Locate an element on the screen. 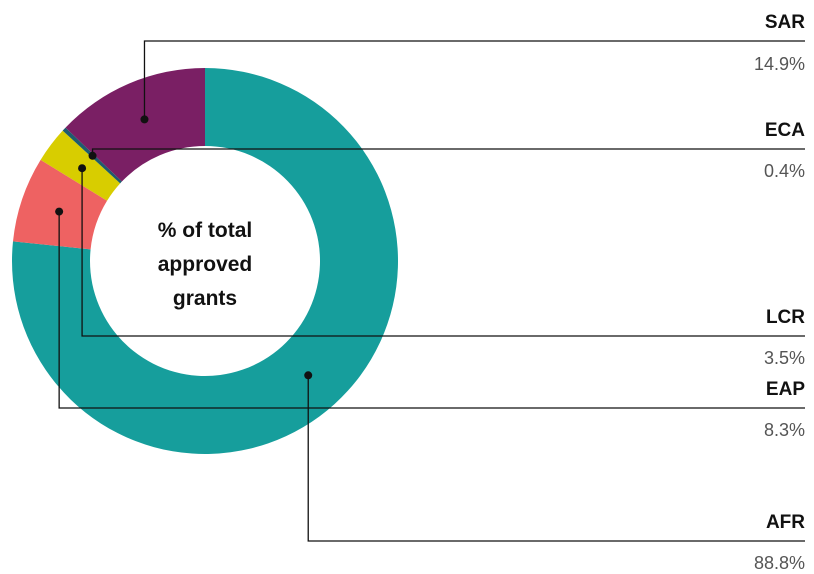 The height and width of the screenshot is (574, 814). center-label-line-3: grants is located at coordinates (205, 298).